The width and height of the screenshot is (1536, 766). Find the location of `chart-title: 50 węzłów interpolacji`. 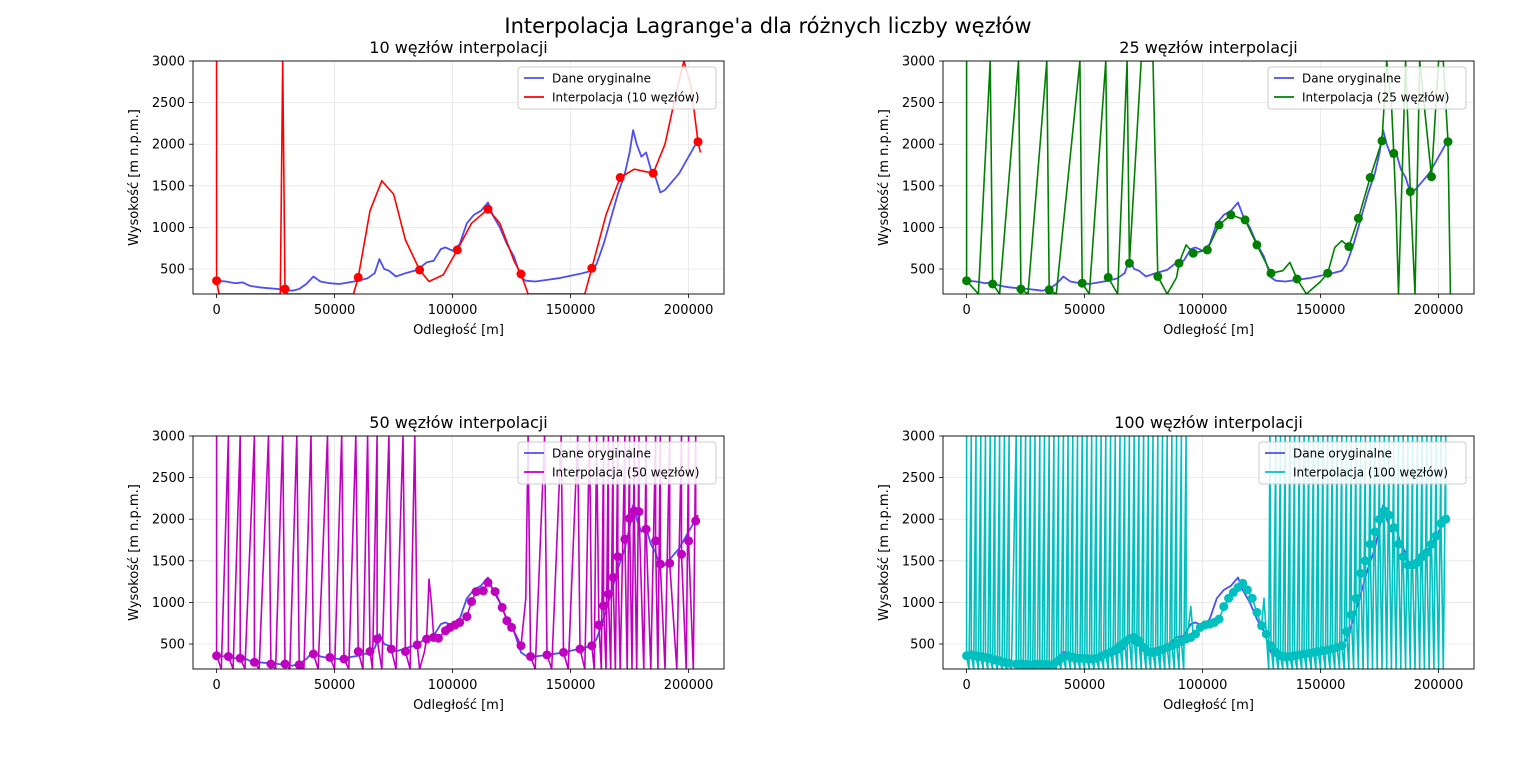

chart-title: 50 węzłów interpolacji is located at coordinates (458, 422).